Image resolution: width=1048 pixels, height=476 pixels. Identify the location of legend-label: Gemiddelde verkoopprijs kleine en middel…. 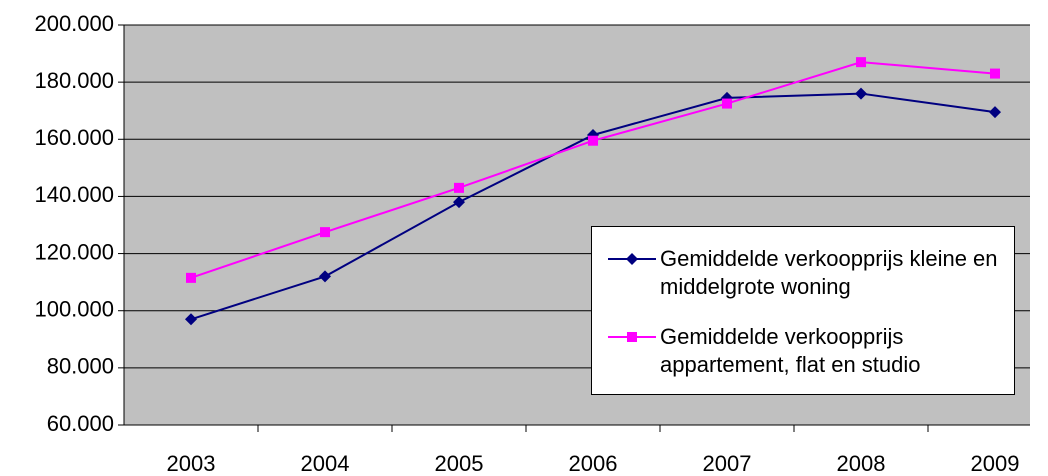
(829, 272).